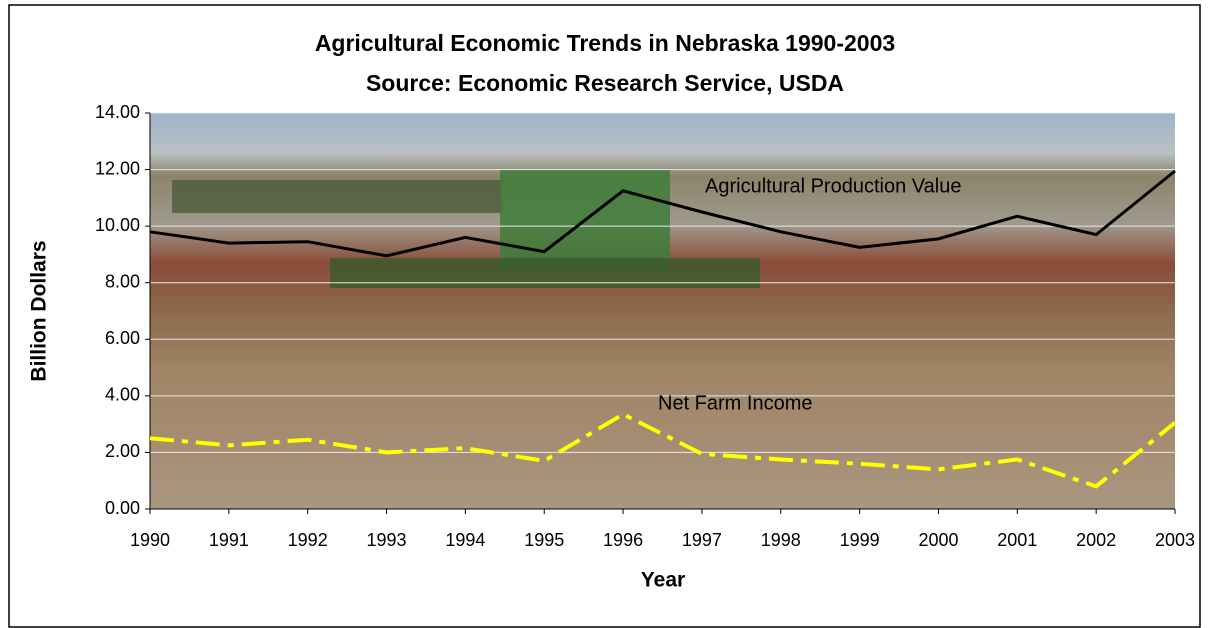  Describe the element at coordinates (39, 310) in the screenshot. I see `y-axis-title: Billion Dollars` at that location.